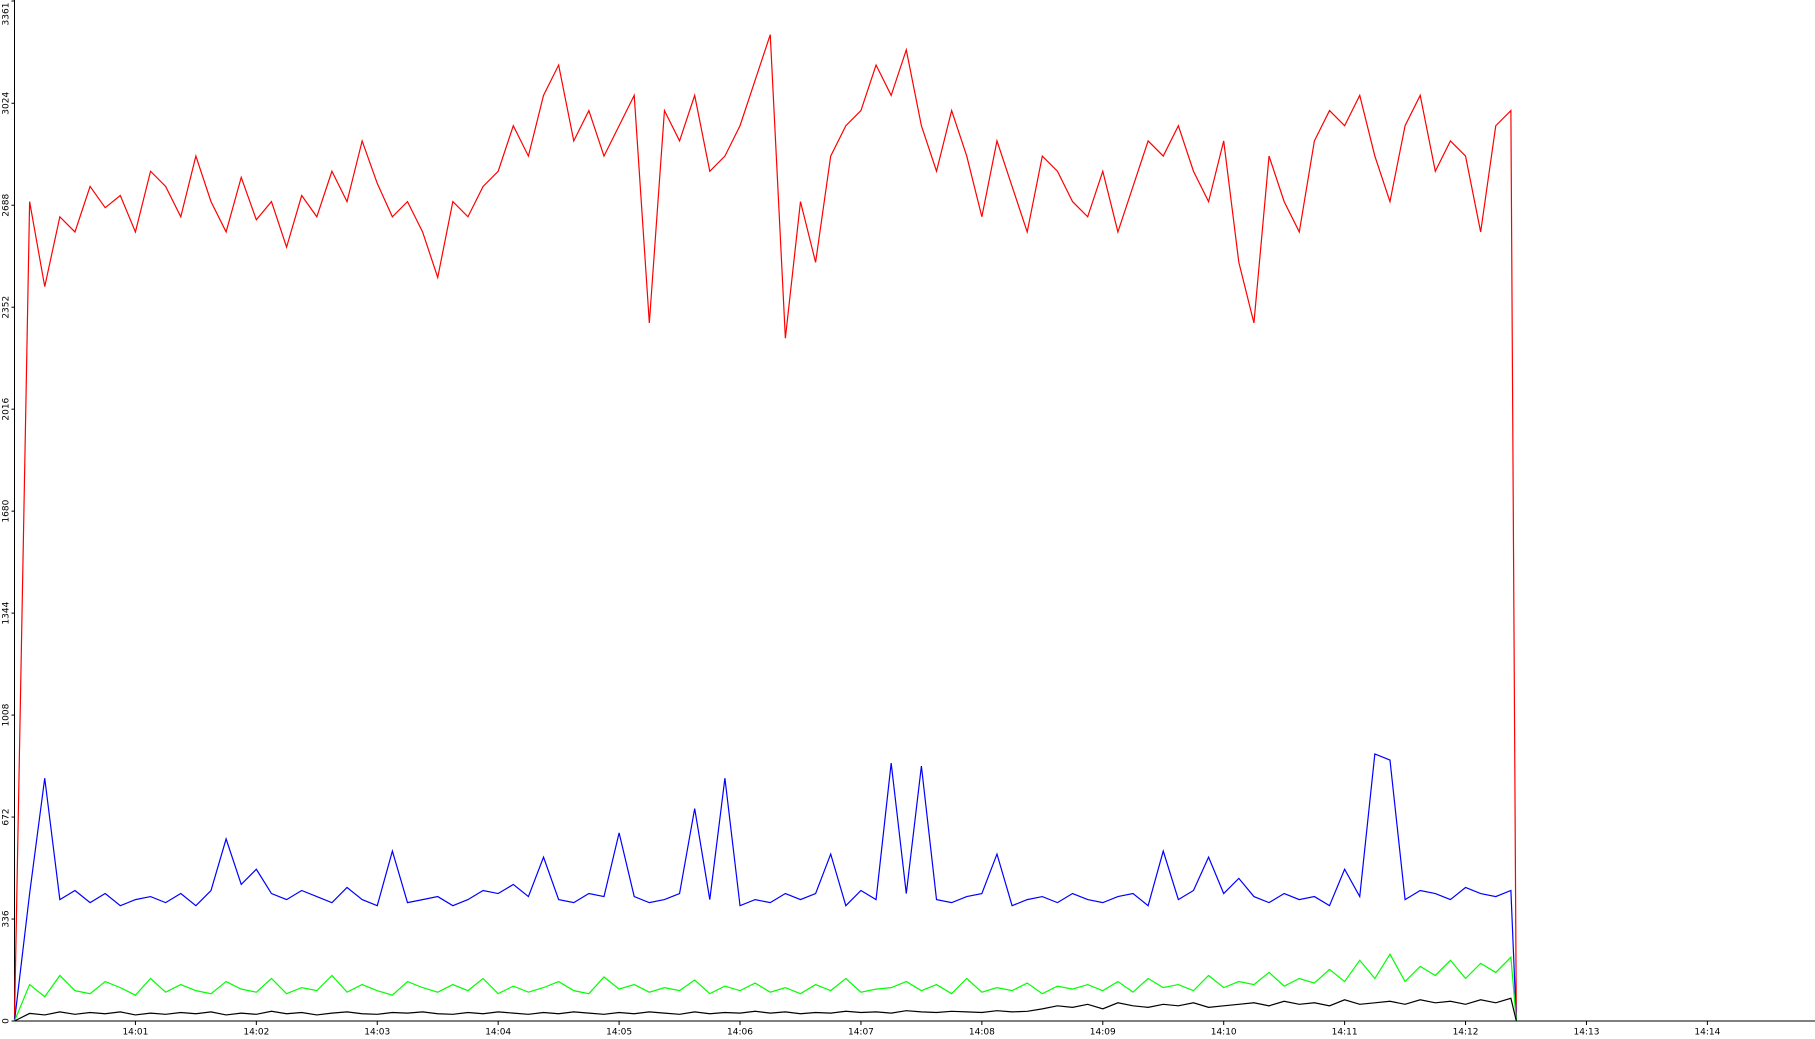  What do you see at coordinates (7, 205) in the screenshot?
I see `y-tick-label: 2688` at bounding box center [7, 205].